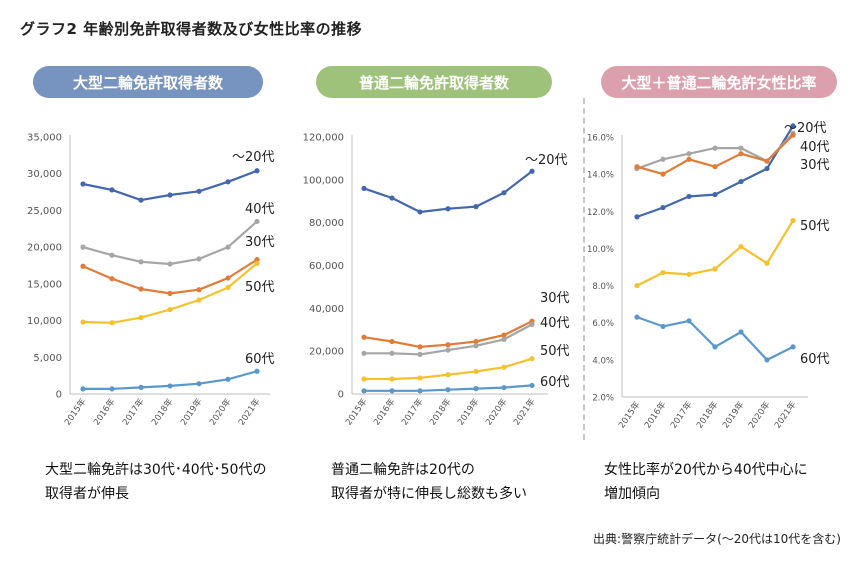 The width and height of the screenshot is (863, 565). What do you see at coordinates (220, 411) in the screenshot?
I see `x-tick-label: 2020年` at bounding box center [220, 411].